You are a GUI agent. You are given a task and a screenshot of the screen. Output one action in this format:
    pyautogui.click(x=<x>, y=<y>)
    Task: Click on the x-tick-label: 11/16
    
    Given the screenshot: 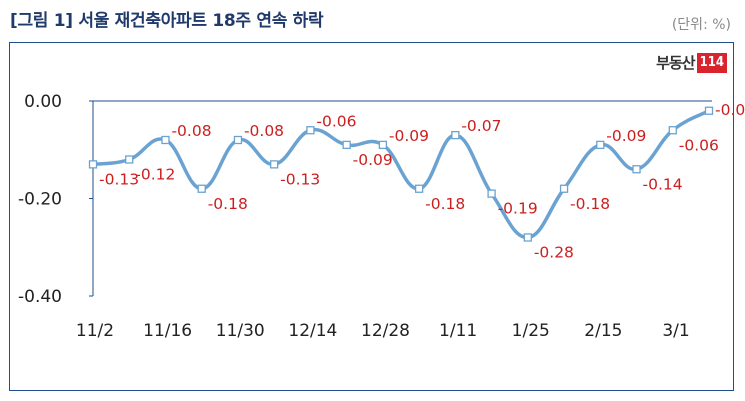 What is the action you would take?
    pyautogui.click(x=167, y=331)
    